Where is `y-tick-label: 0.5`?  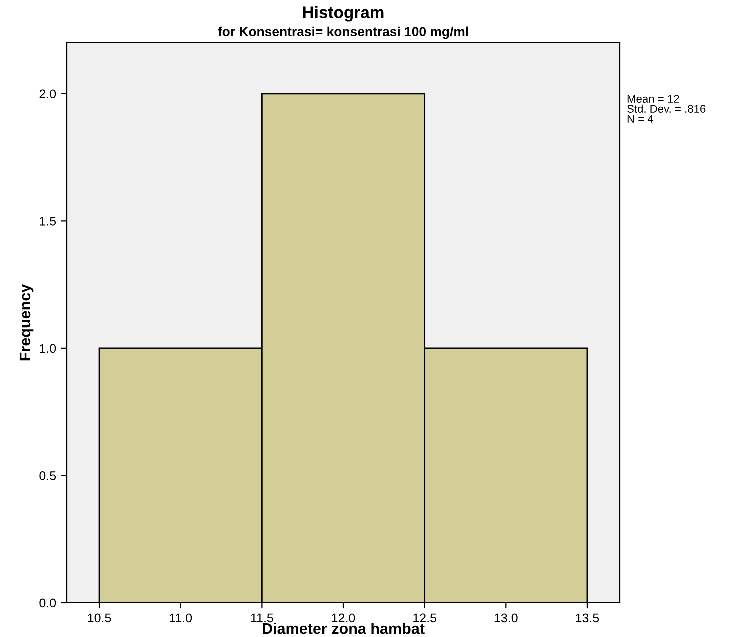
y-tick-label: 0.5 is located at coordinates (48, 476).